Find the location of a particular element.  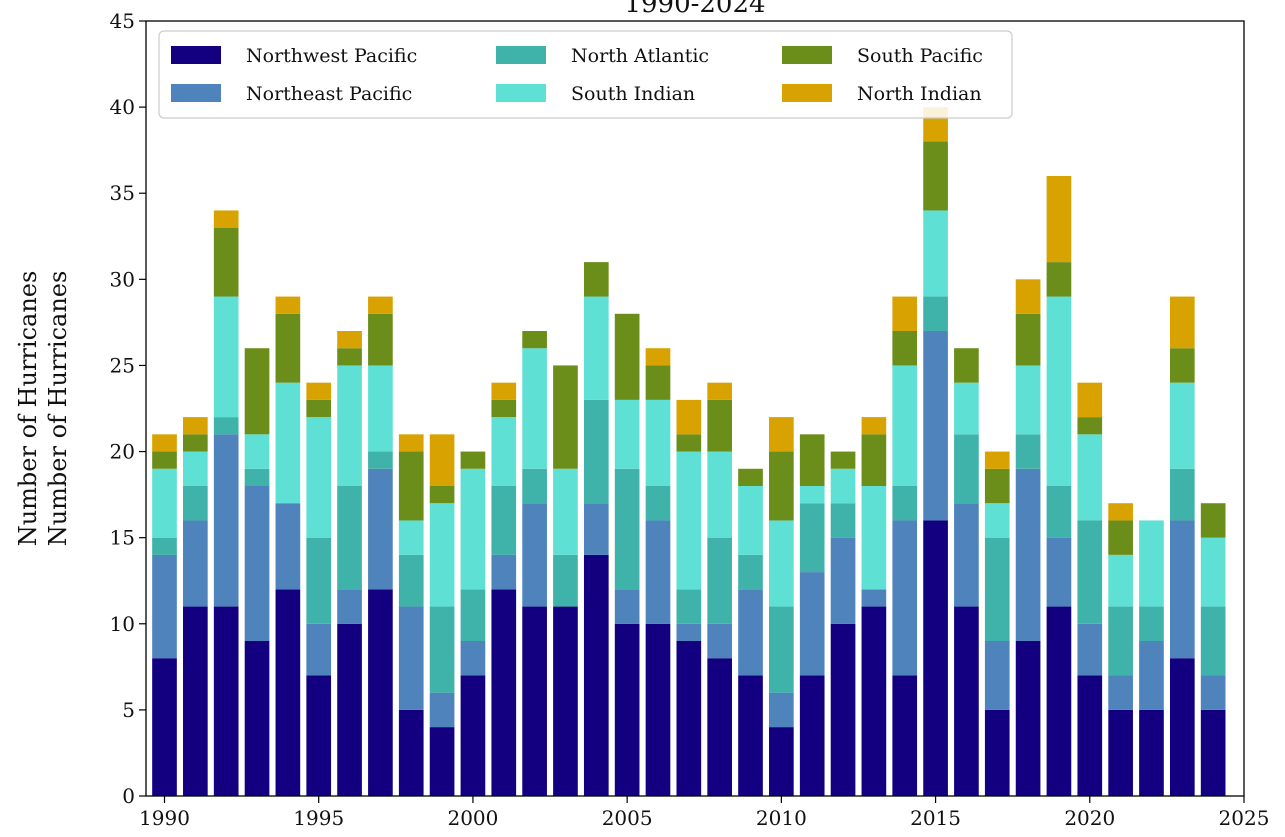

y-tick-label: 5 is located at coordinates (128, 710).